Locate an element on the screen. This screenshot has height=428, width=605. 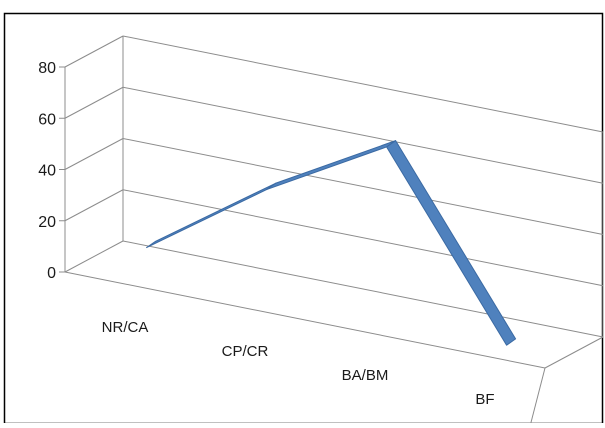
x-tick-label: CP/CR is located at coordinates (245, 351).